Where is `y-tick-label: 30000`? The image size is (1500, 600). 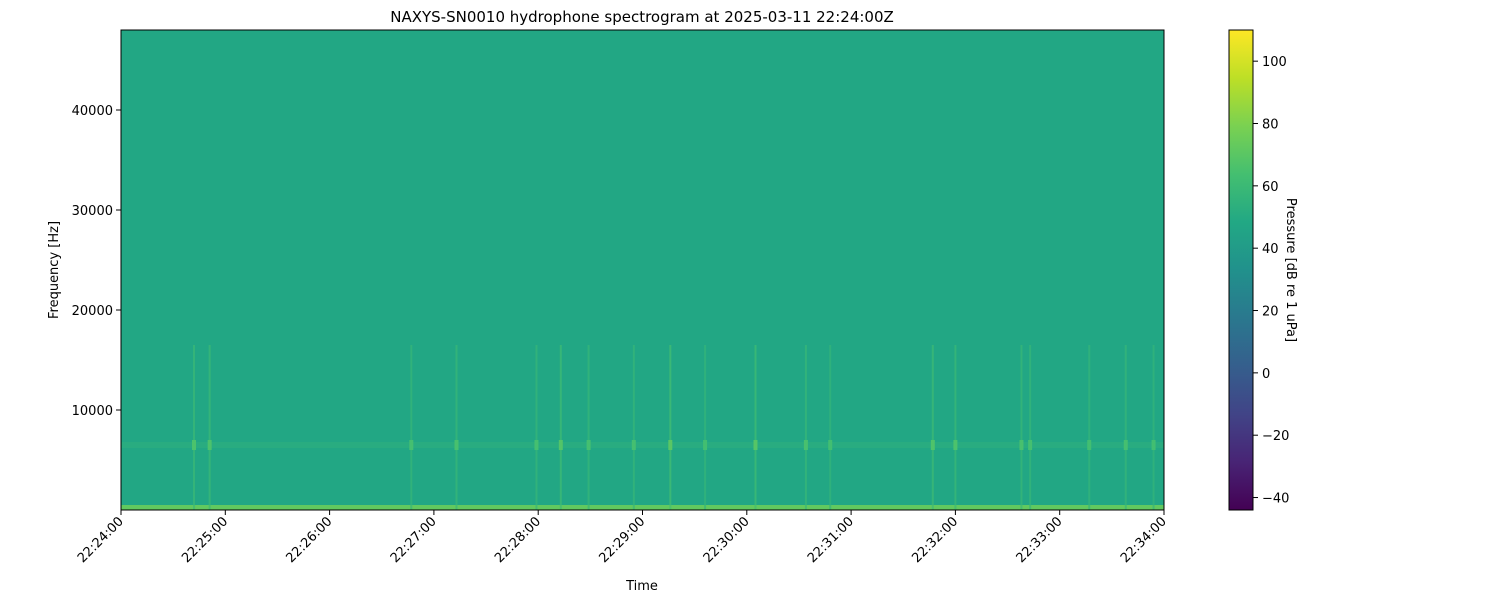 y-tick-label: 30000 is located at coordinates (92, 211).